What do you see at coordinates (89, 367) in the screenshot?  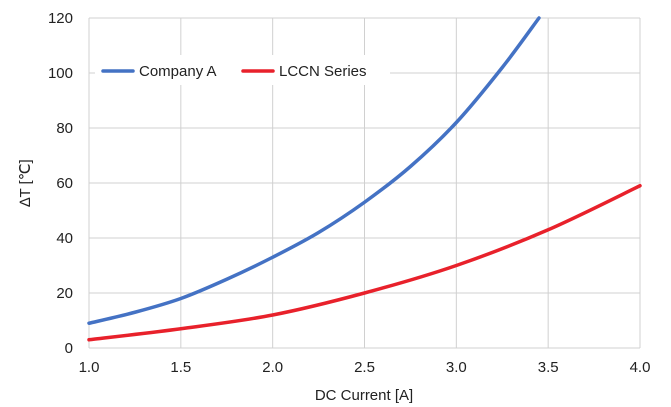 I see `x-tick-label: 1.0` at bounding box center [89, 367].